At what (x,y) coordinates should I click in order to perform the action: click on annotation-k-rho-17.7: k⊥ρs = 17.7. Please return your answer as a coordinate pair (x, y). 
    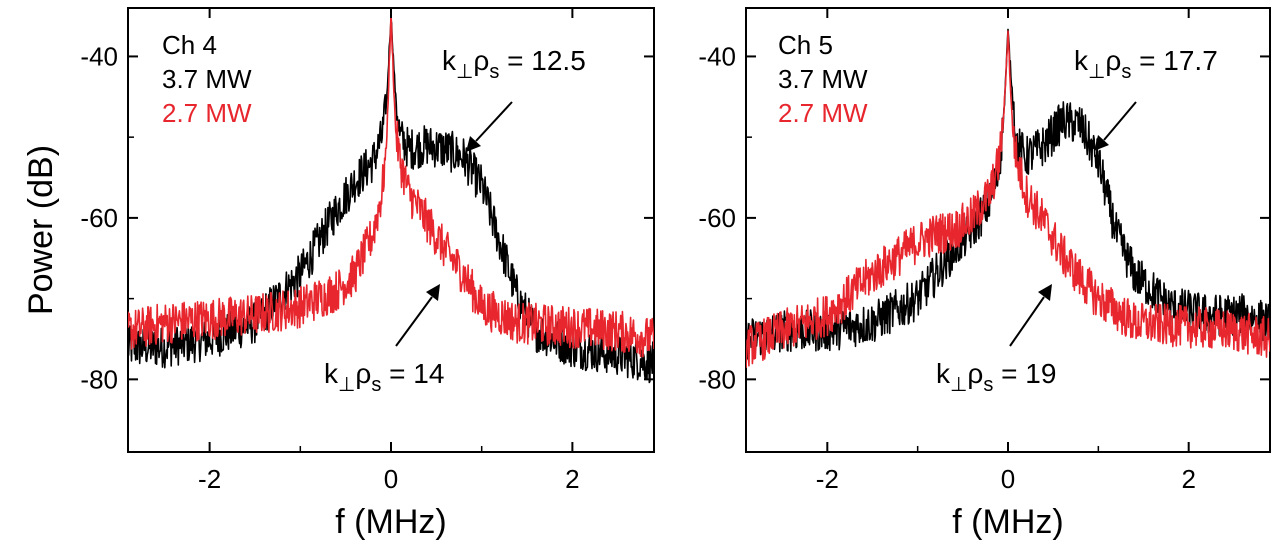
    Looking at the image, I should click on (1146, 64).